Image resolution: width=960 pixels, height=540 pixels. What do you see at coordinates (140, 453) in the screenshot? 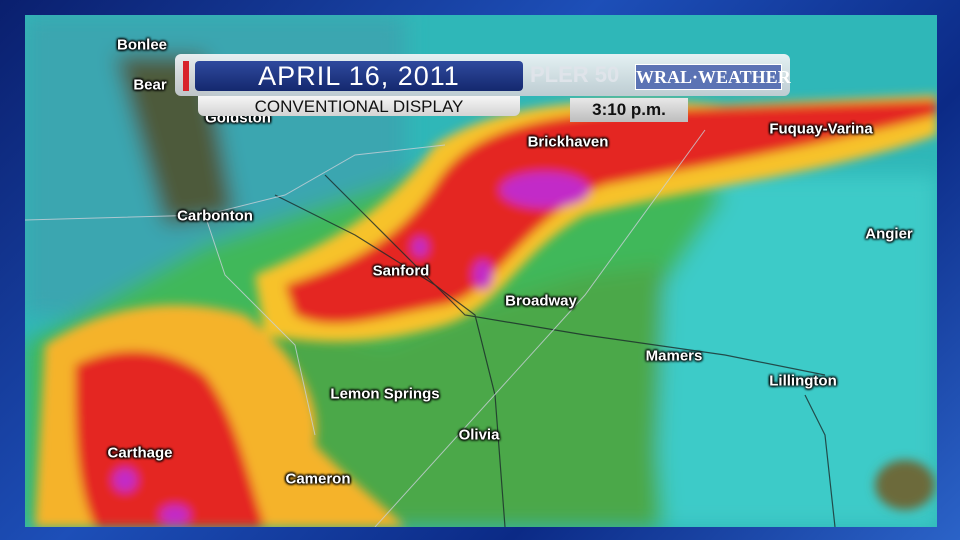
I see `city-label-carthage: Carthage` at bounding box center [140, 453].